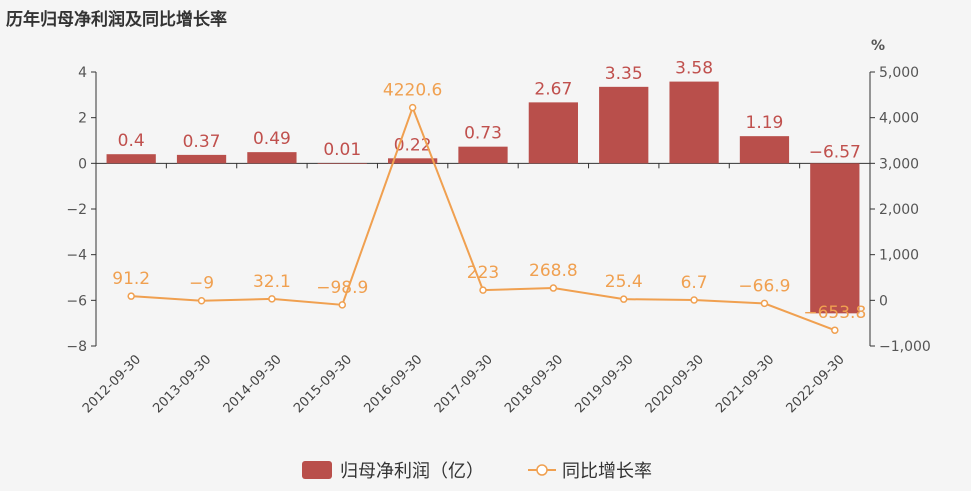 Image resolution: width=971 pixels, height=491 pixels. I want to click on line-data-label: 25.4, so click(624, 282).